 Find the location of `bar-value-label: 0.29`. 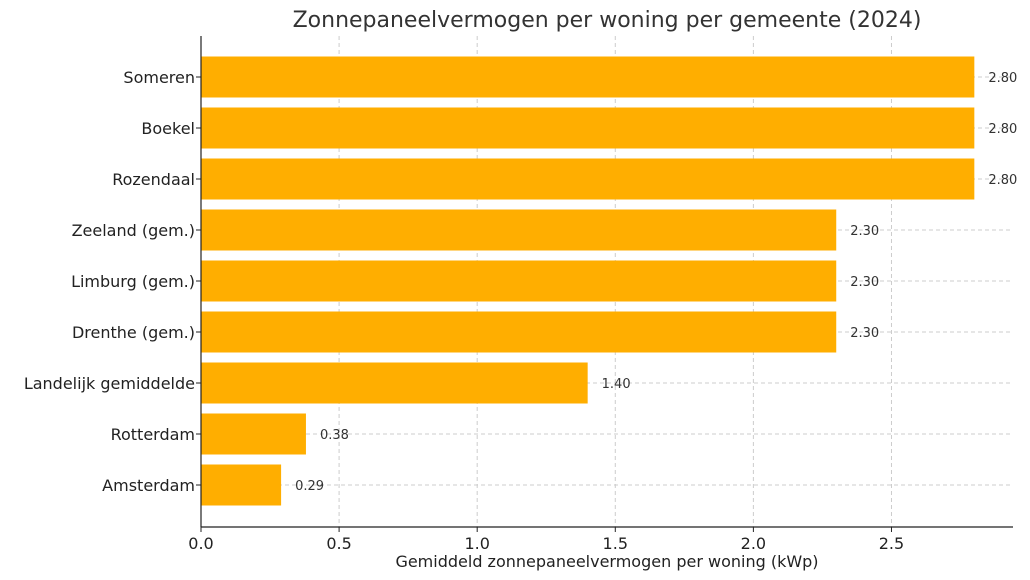

bar-value-label: 0.29 is located at coordinates (309, 486).